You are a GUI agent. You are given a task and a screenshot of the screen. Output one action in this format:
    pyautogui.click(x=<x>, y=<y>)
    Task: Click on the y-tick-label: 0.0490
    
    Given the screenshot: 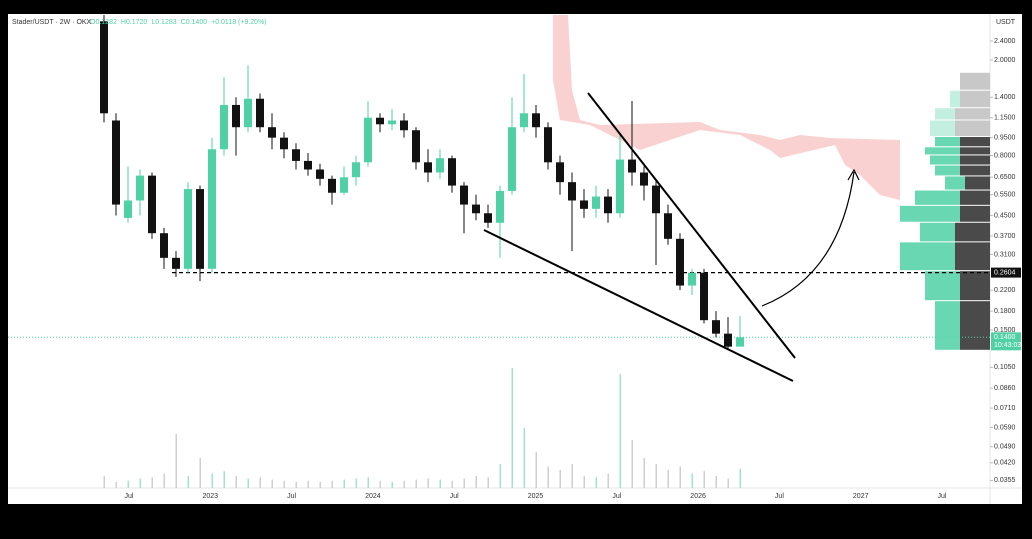 What is the action you would take?
    pyautogui.click(x=1005, y=447)
    